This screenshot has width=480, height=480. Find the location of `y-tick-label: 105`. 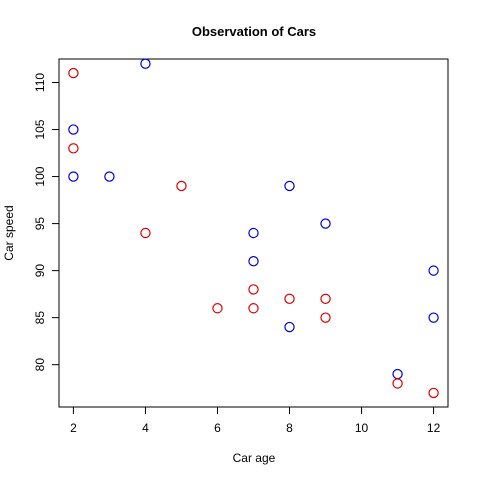

y-tick-label: 105 is located at coordinates (40, 129).